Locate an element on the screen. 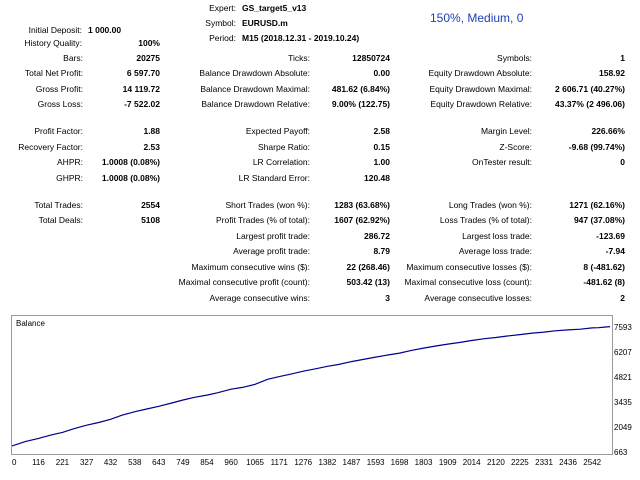 The height and width of the screenshot is (480, 640). maximal-consecutive-profit-label: Maximal consecutive profit (count): is located at coordinates (244, 282).